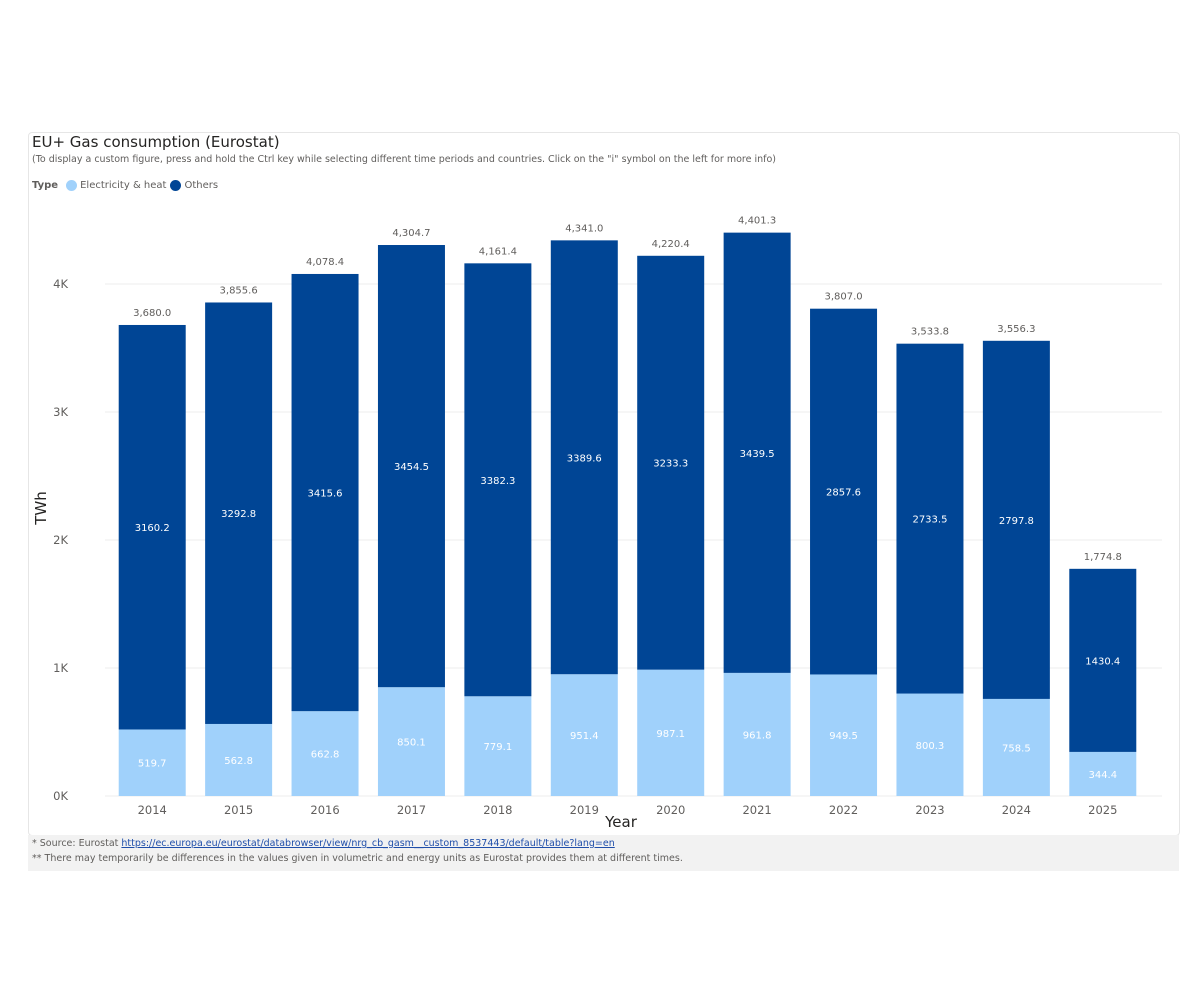  I want to click on data-label-others: 3160.2, so click(152, 528).